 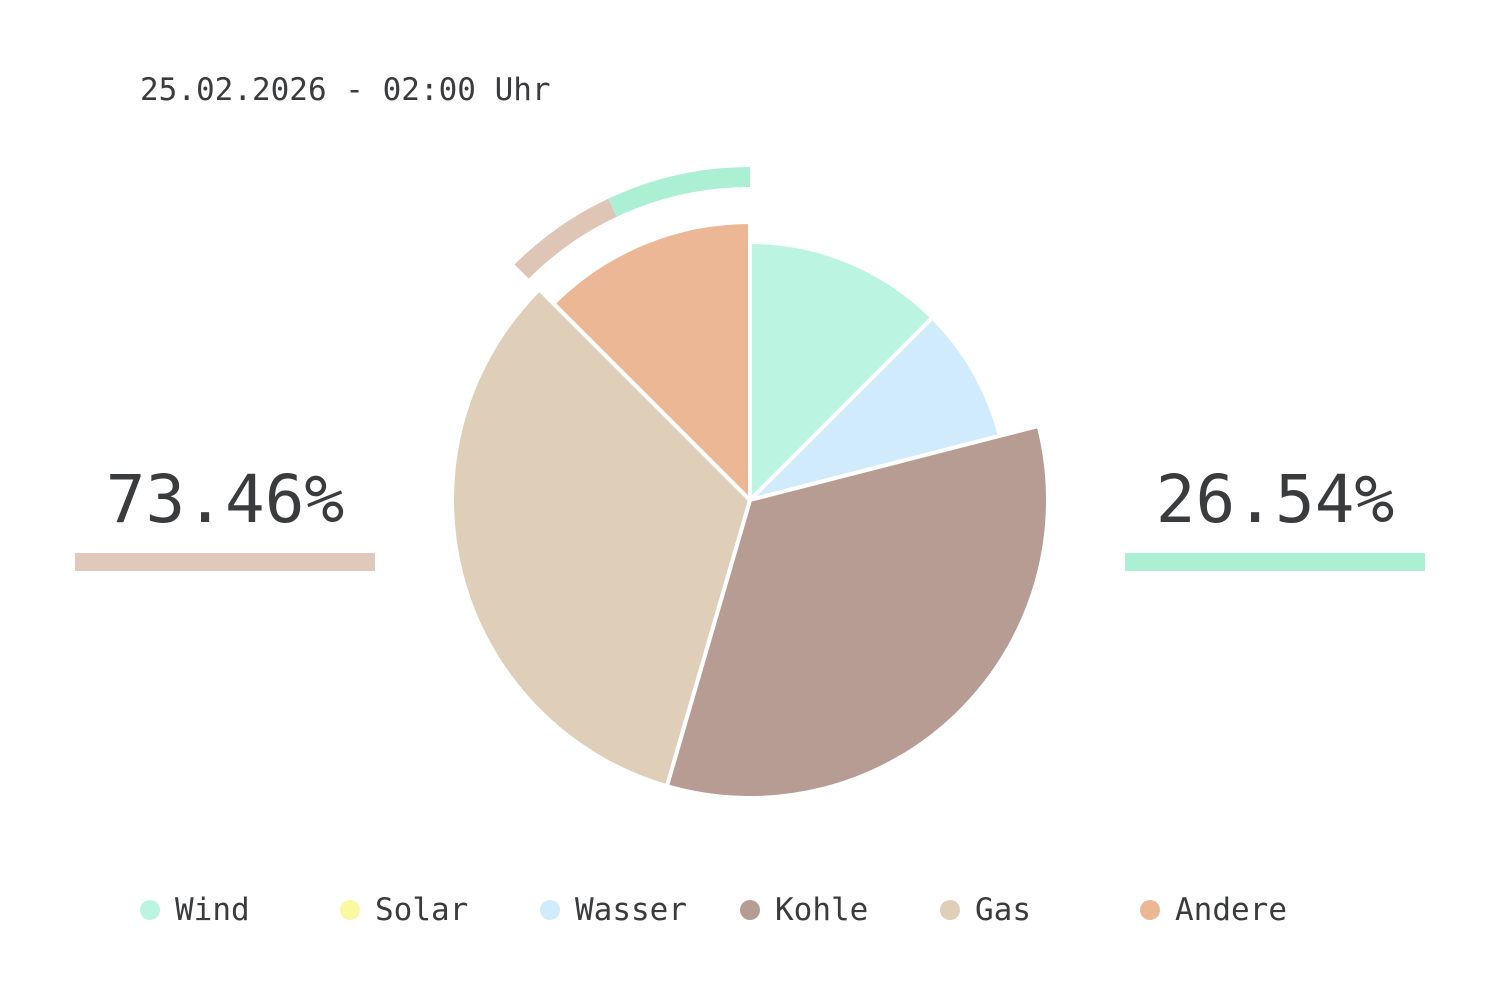 What do you see at coordinates (822, 910) in the screenshot?
I see `legend-label-kohle: Kohle` at bounding box center [822, 910].